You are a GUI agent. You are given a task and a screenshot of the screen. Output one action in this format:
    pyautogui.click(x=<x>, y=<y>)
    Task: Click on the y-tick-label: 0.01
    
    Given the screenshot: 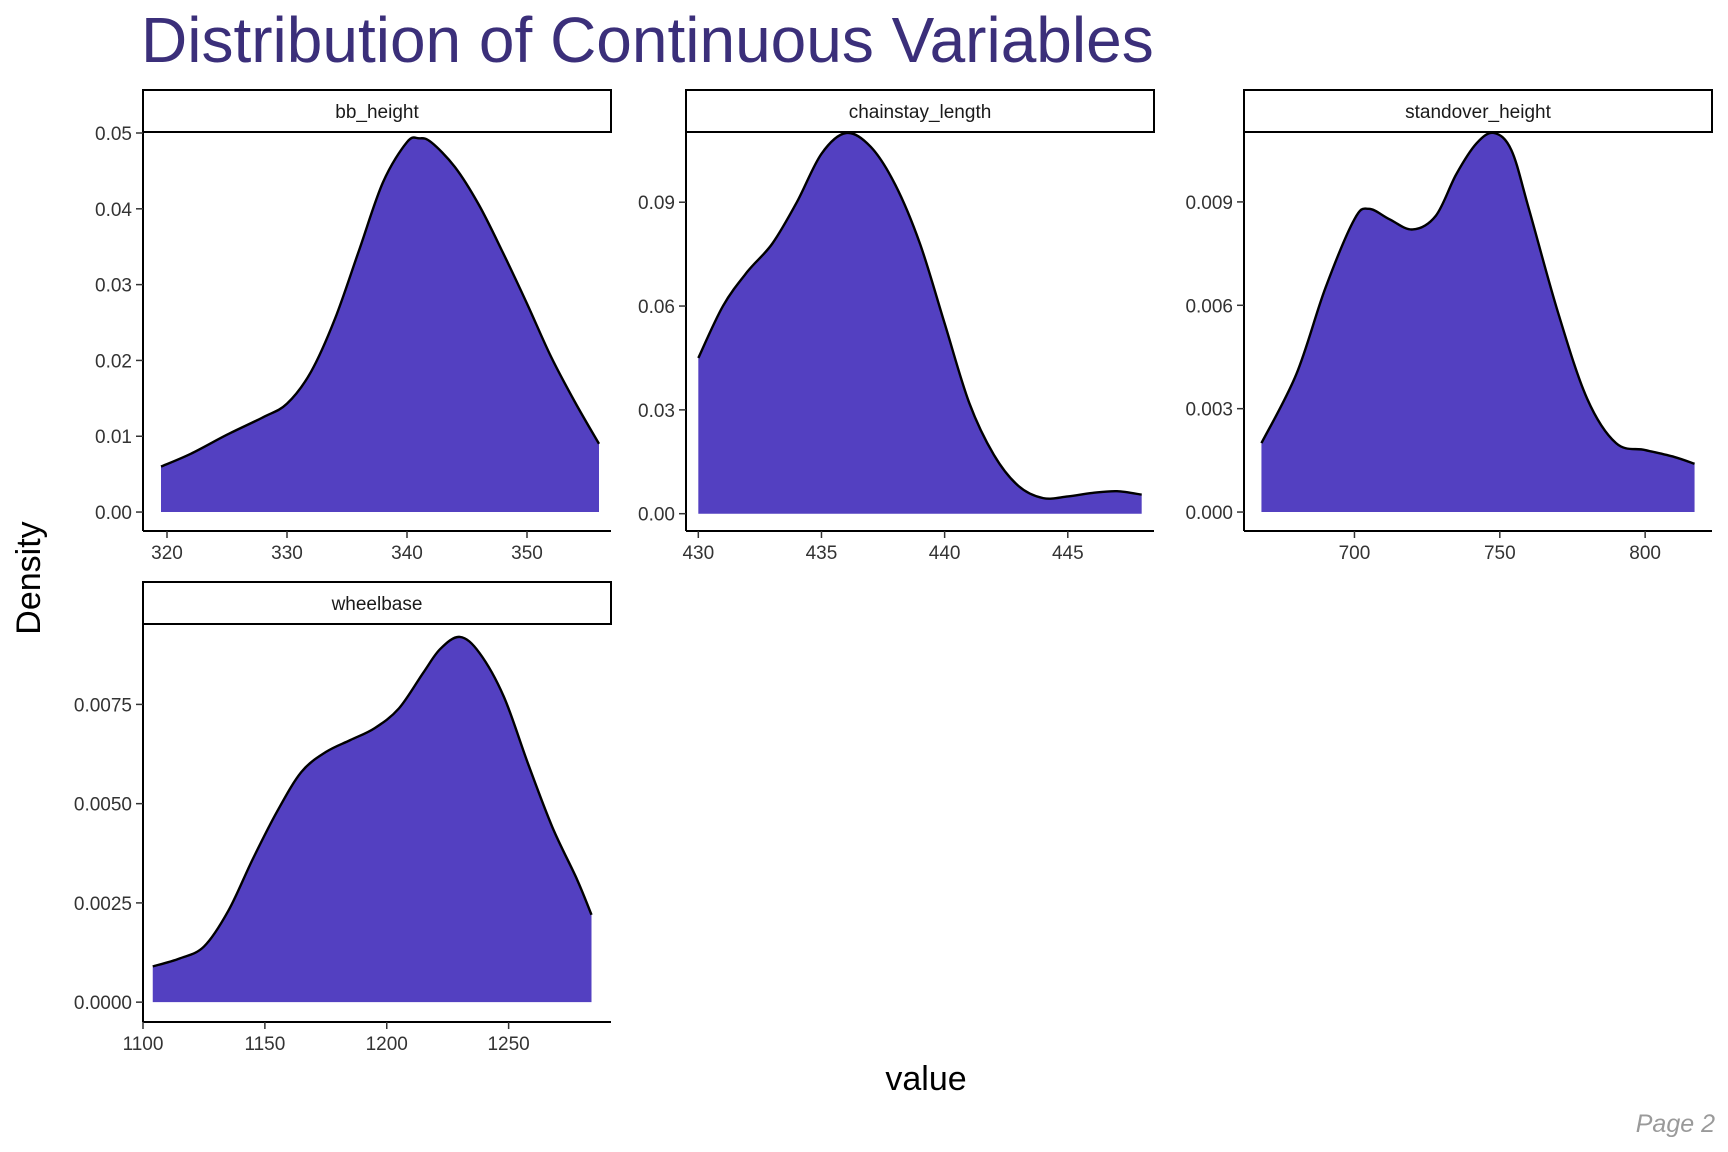 What is the action you would take?
    pyautogui.click(x=113, y=437)
    